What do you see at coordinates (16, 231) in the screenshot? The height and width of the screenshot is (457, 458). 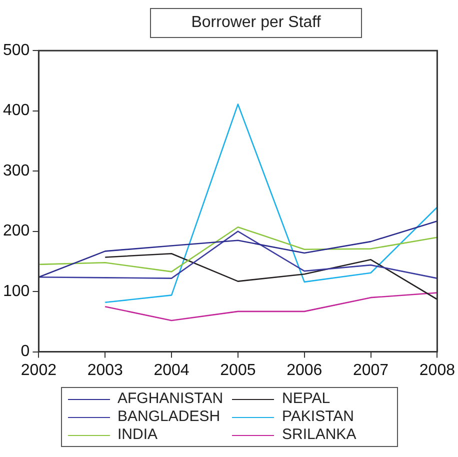 I see `y-tick-label: 200` at bounding box center [16, 231].